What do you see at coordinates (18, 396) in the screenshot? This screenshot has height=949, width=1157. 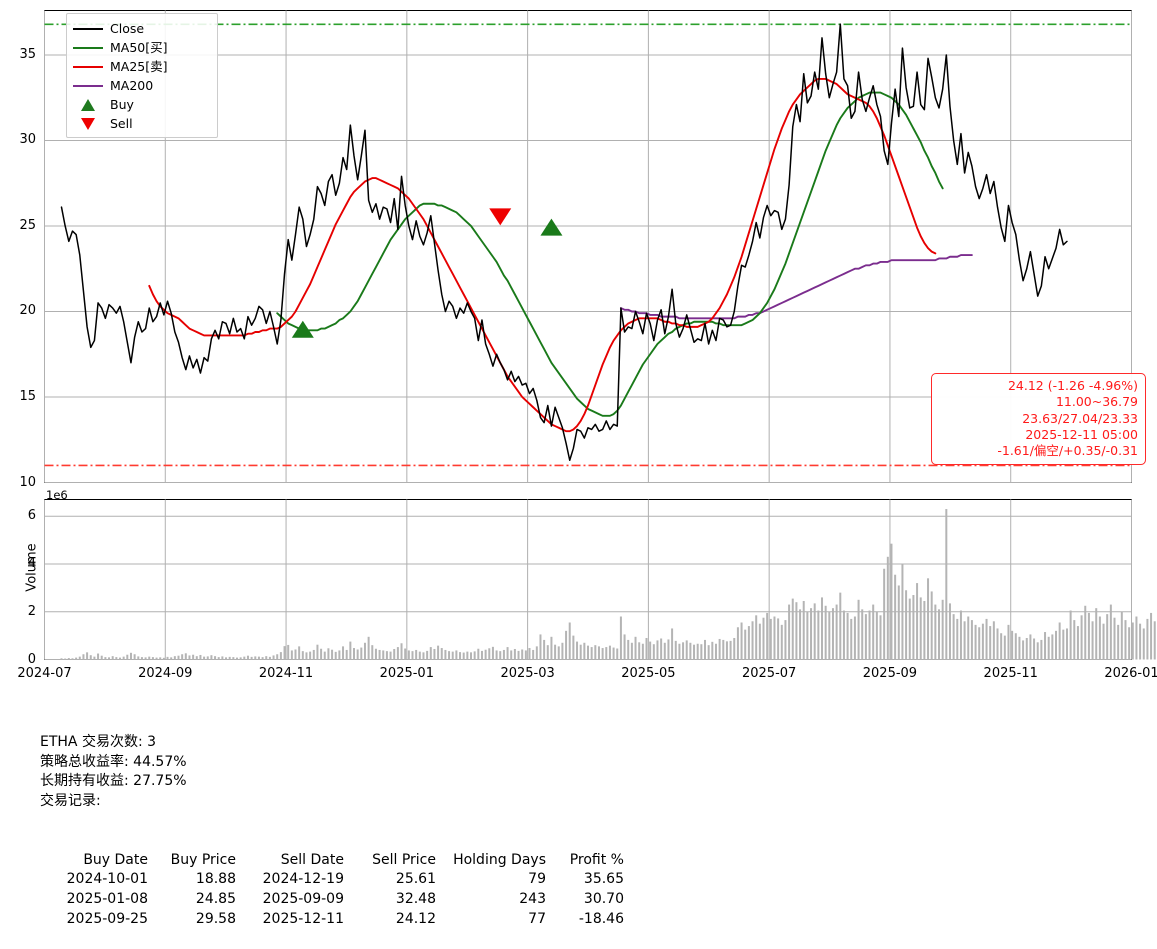 I see `price-y-tick: 15` at bounding box center [18, 396].